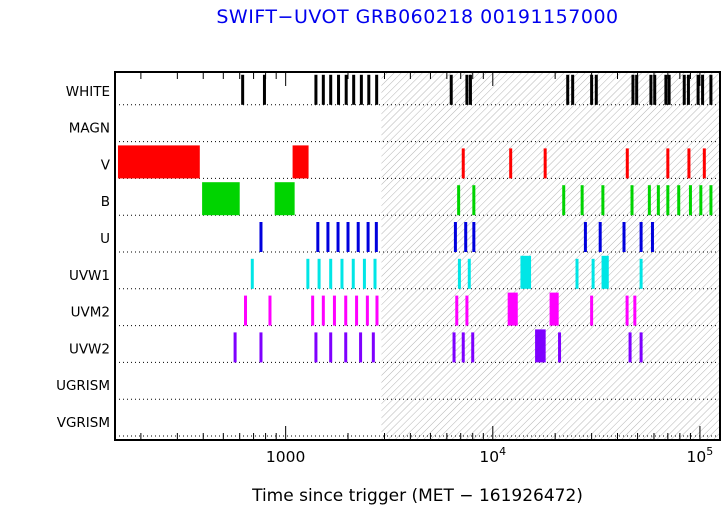  Describe the element at coordinates (89, 129) in the screenshot. I see `row-label-magn: MAGN` at that location.